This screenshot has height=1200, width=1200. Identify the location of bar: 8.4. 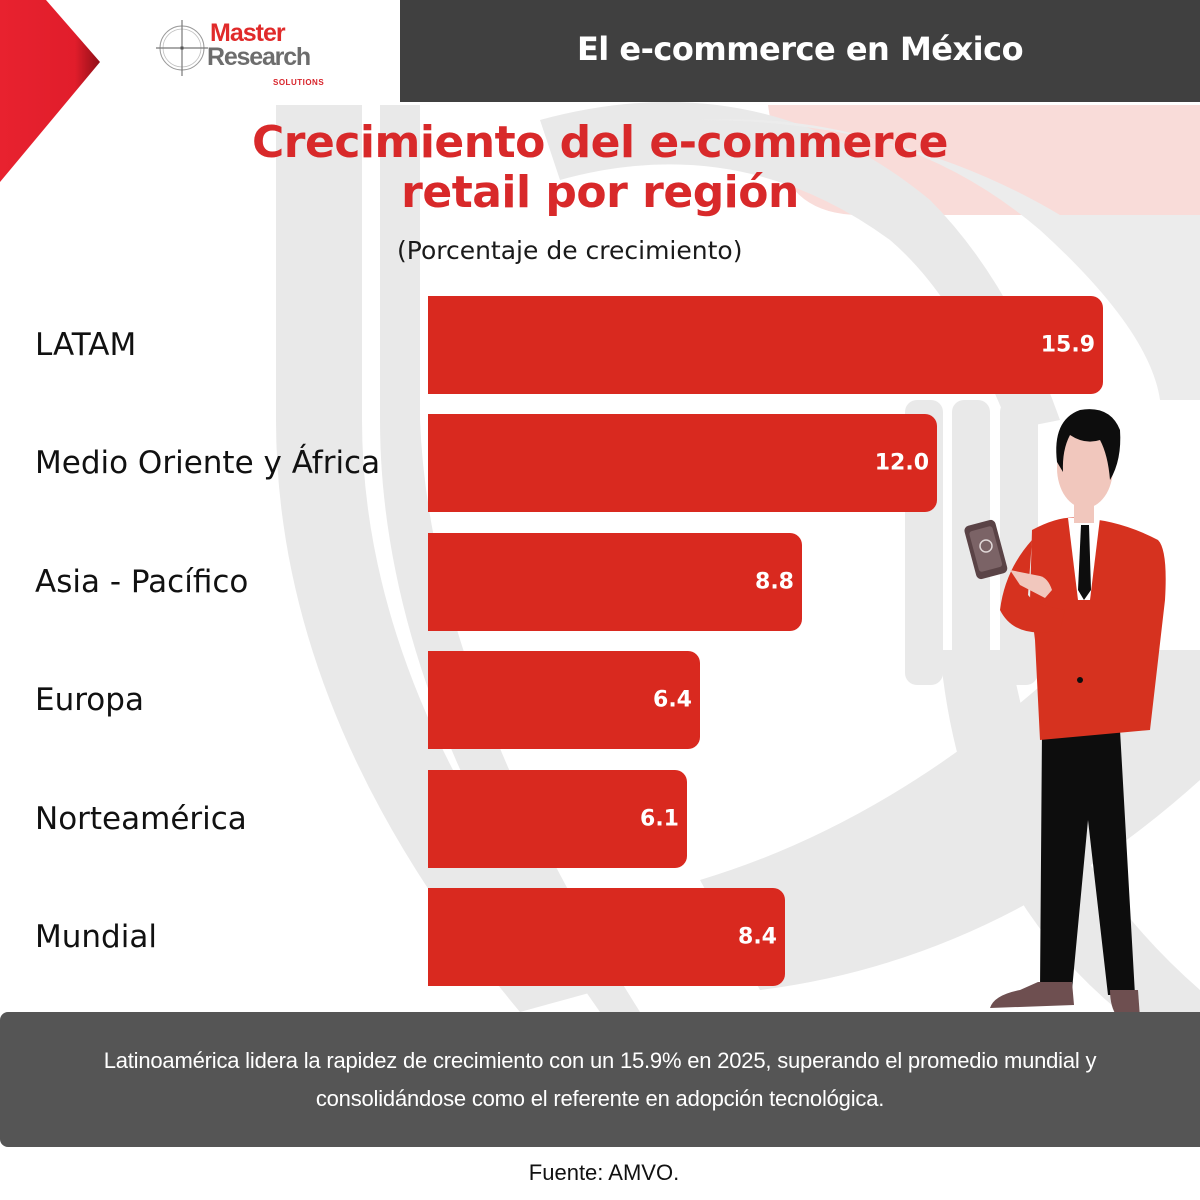
(606, 937).